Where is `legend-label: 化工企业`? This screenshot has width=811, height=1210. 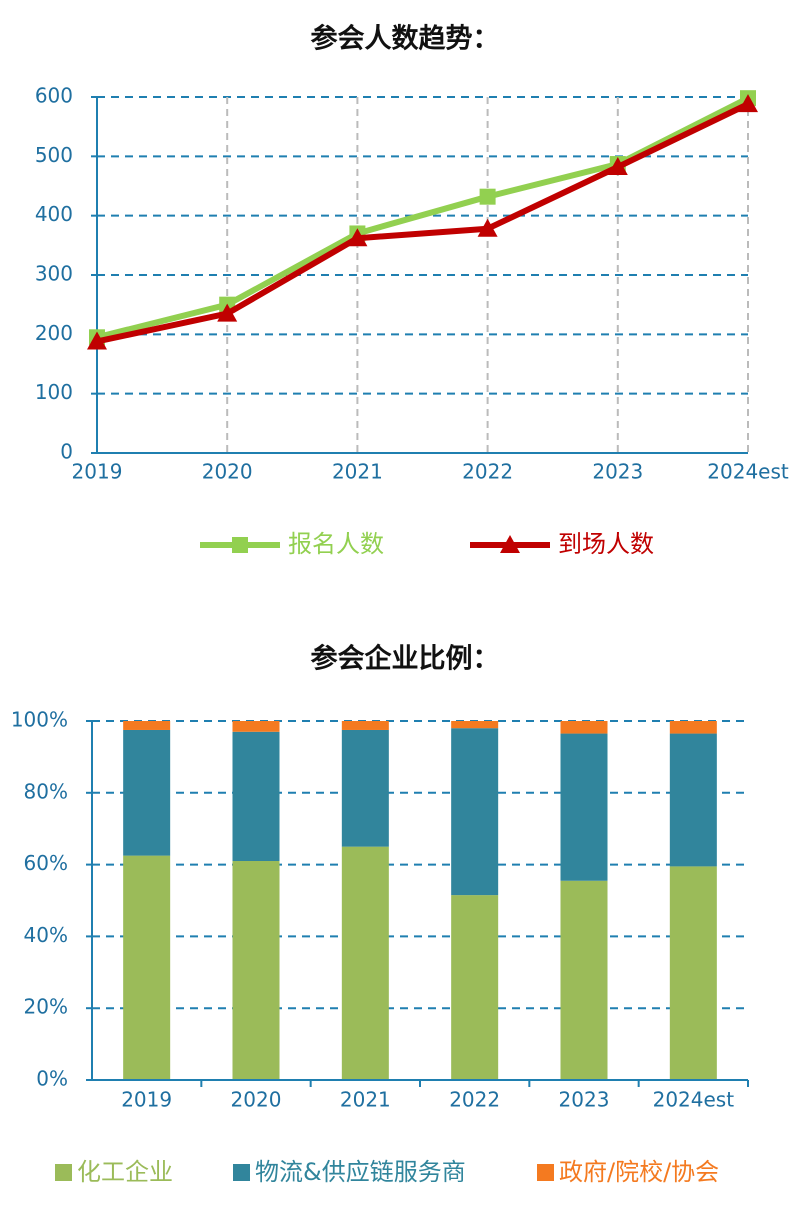
legend-label: 化工企业 is located at coordinates (125, 1172).